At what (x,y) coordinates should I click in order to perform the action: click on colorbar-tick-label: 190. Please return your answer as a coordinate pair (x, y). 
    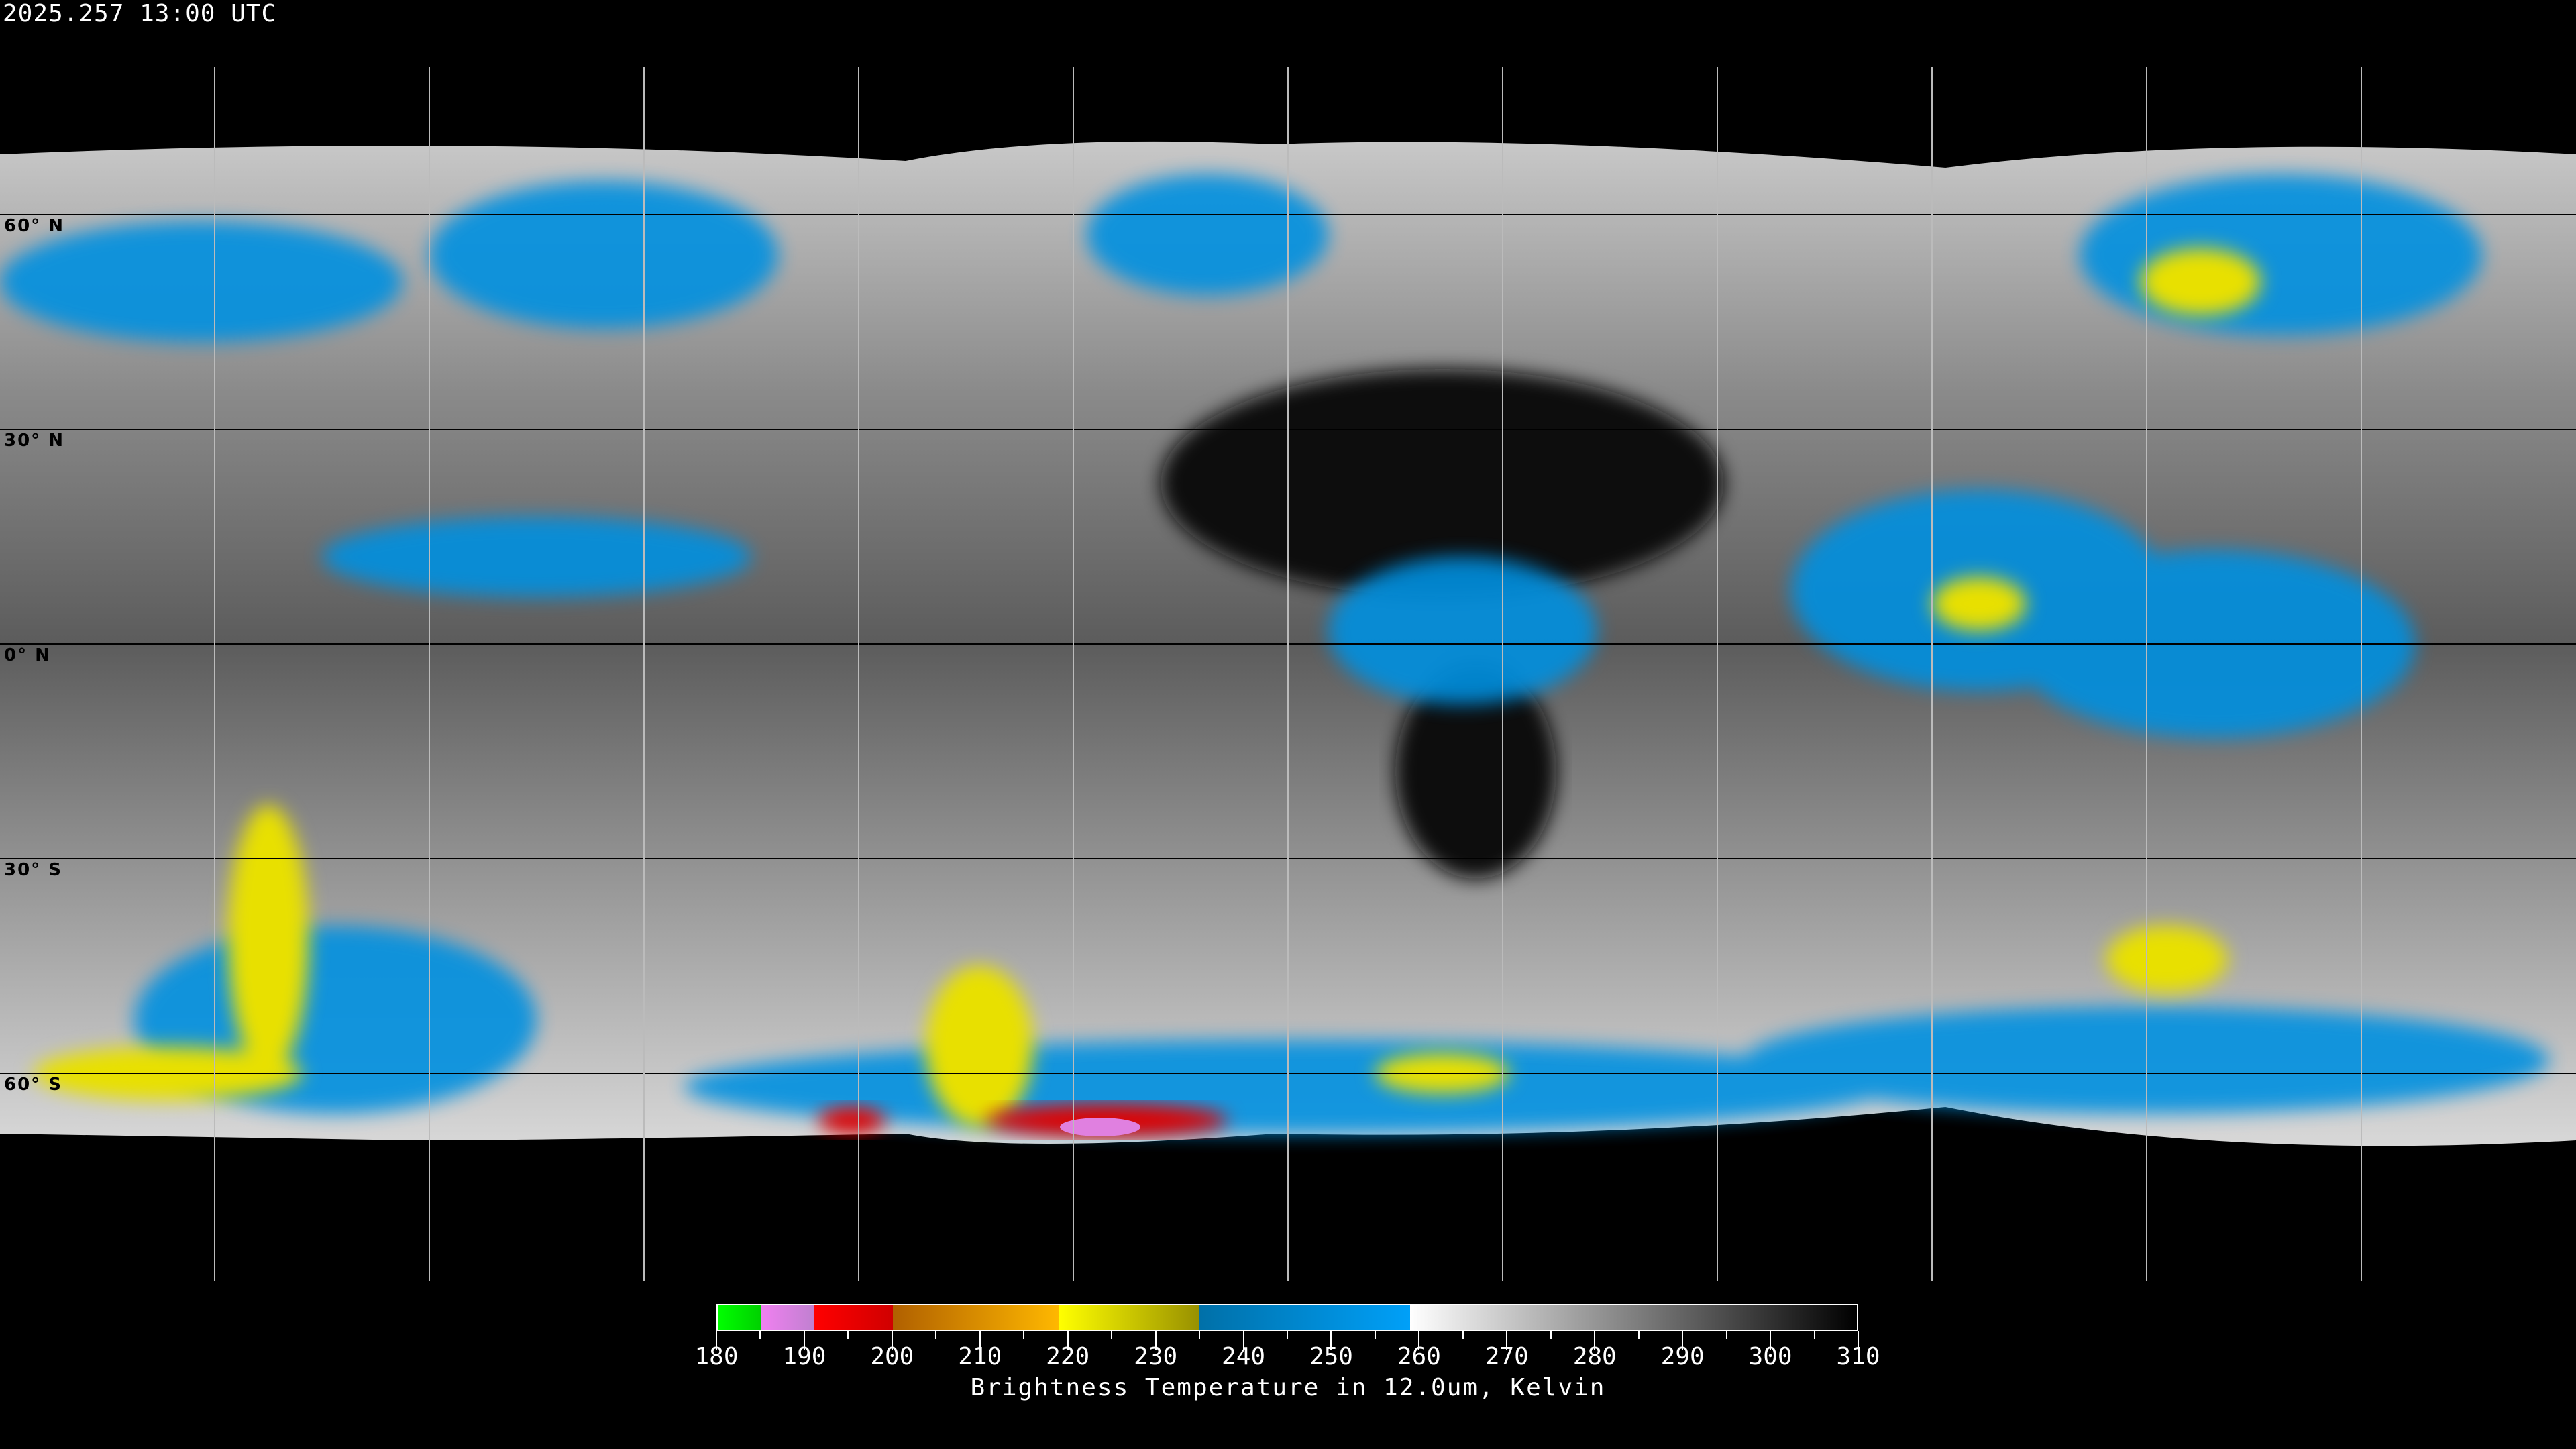
    Looking at the image, I should click on (804, 1357).